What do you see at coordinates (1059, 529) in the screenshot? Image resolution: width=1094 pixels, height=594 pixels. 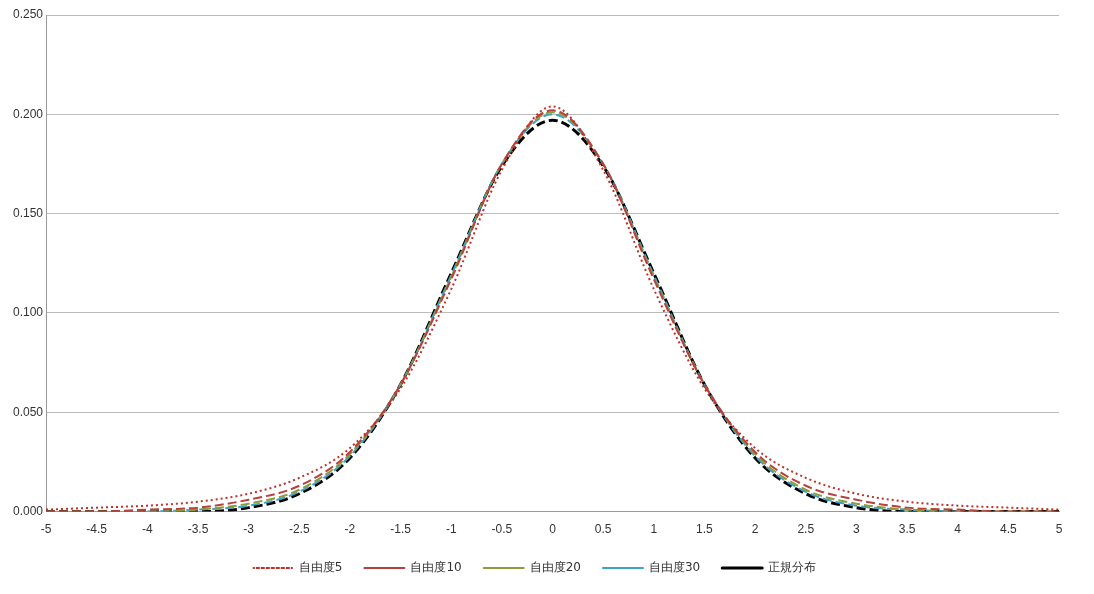 I see `x-tick-label: 5` at bounding box center [1059, 529].